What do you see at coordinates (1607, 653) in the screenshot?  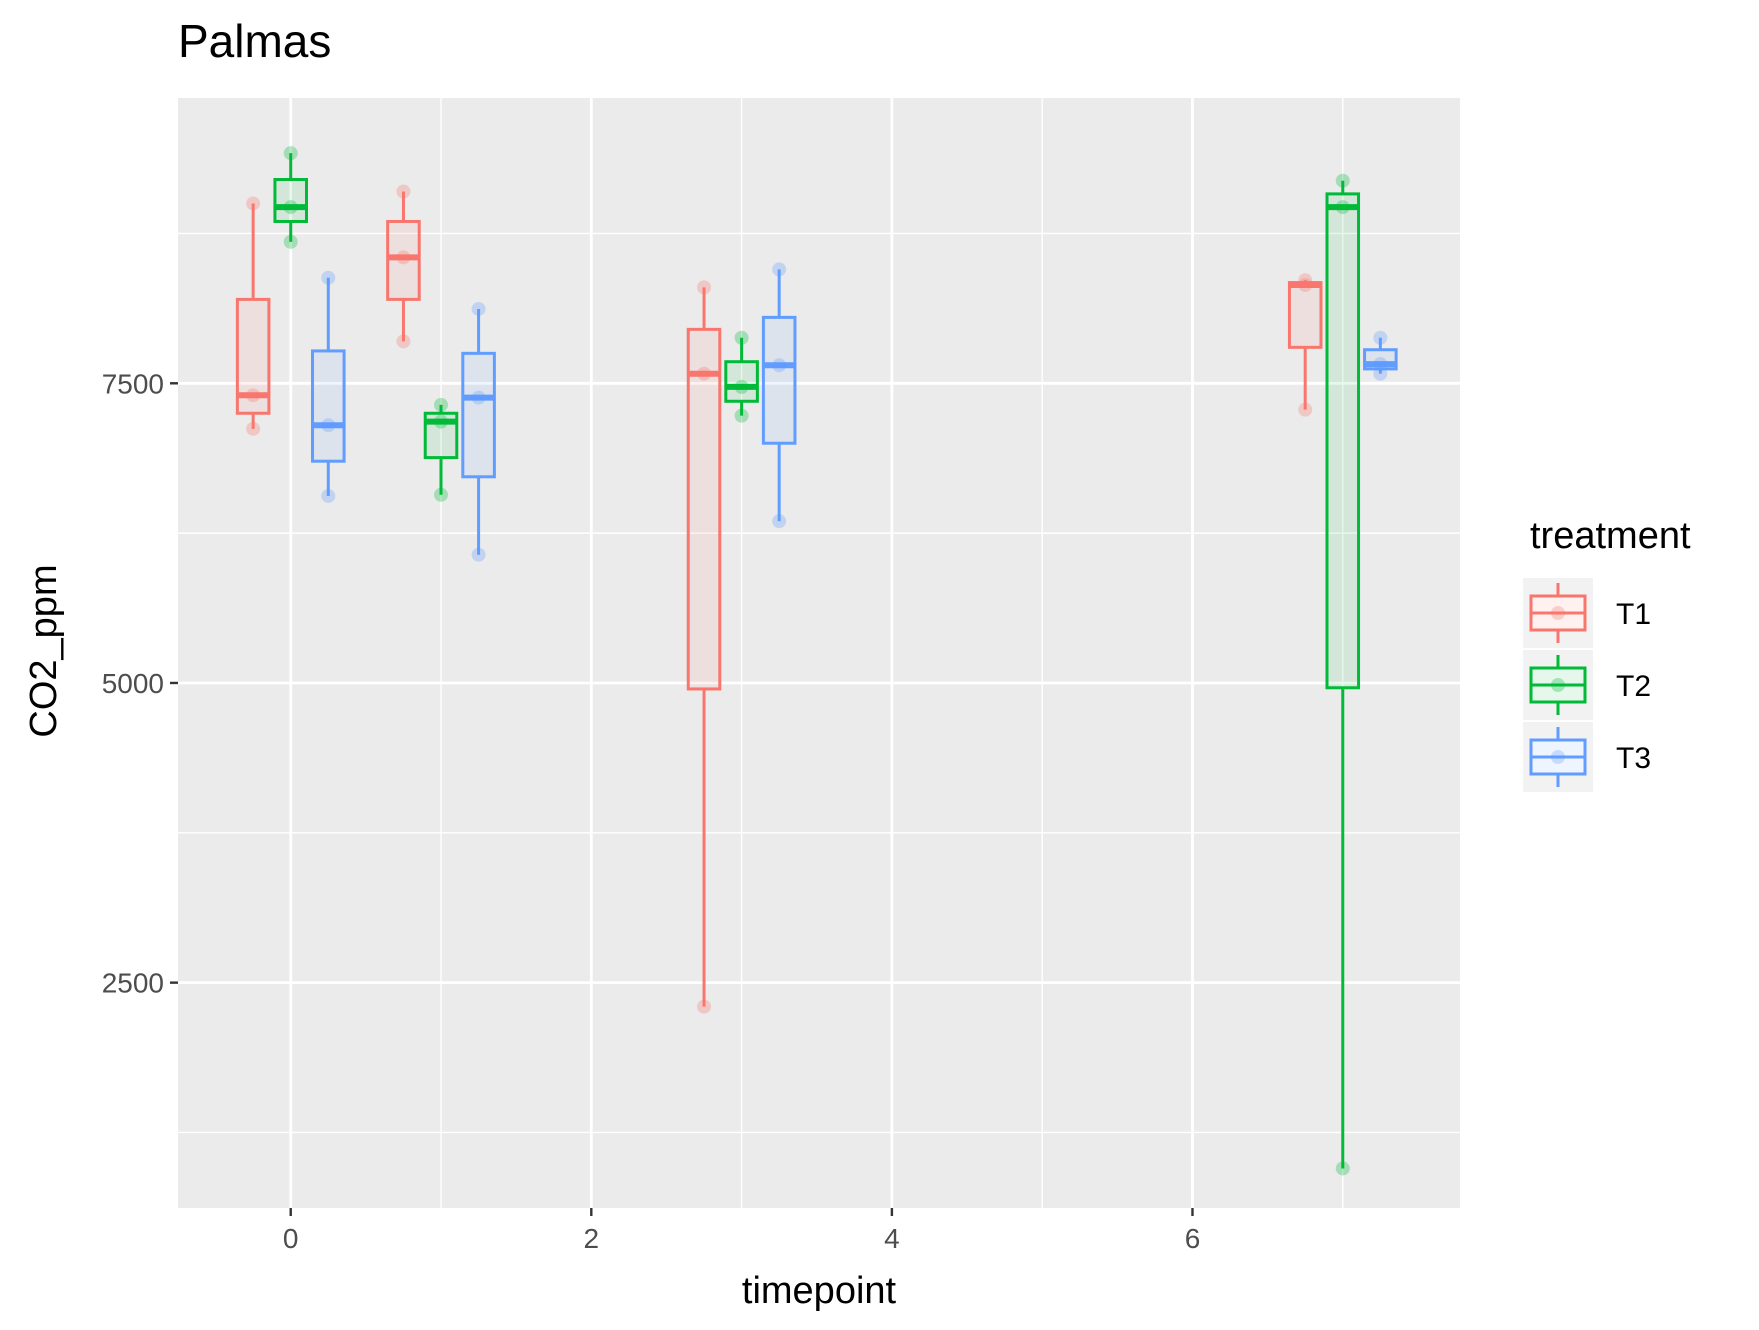 I see `legend: treatment T1 T2 T3` at bounding box center [1607, 653].